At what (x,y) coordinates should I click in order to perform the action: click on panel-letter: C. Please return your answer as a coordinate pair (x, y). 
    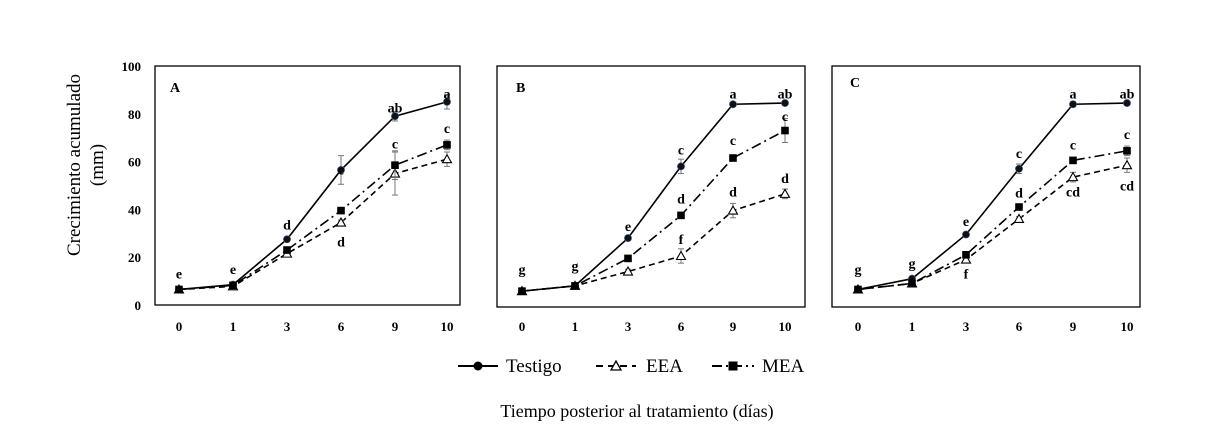
    Looking at the image, I should click on (855, 83).